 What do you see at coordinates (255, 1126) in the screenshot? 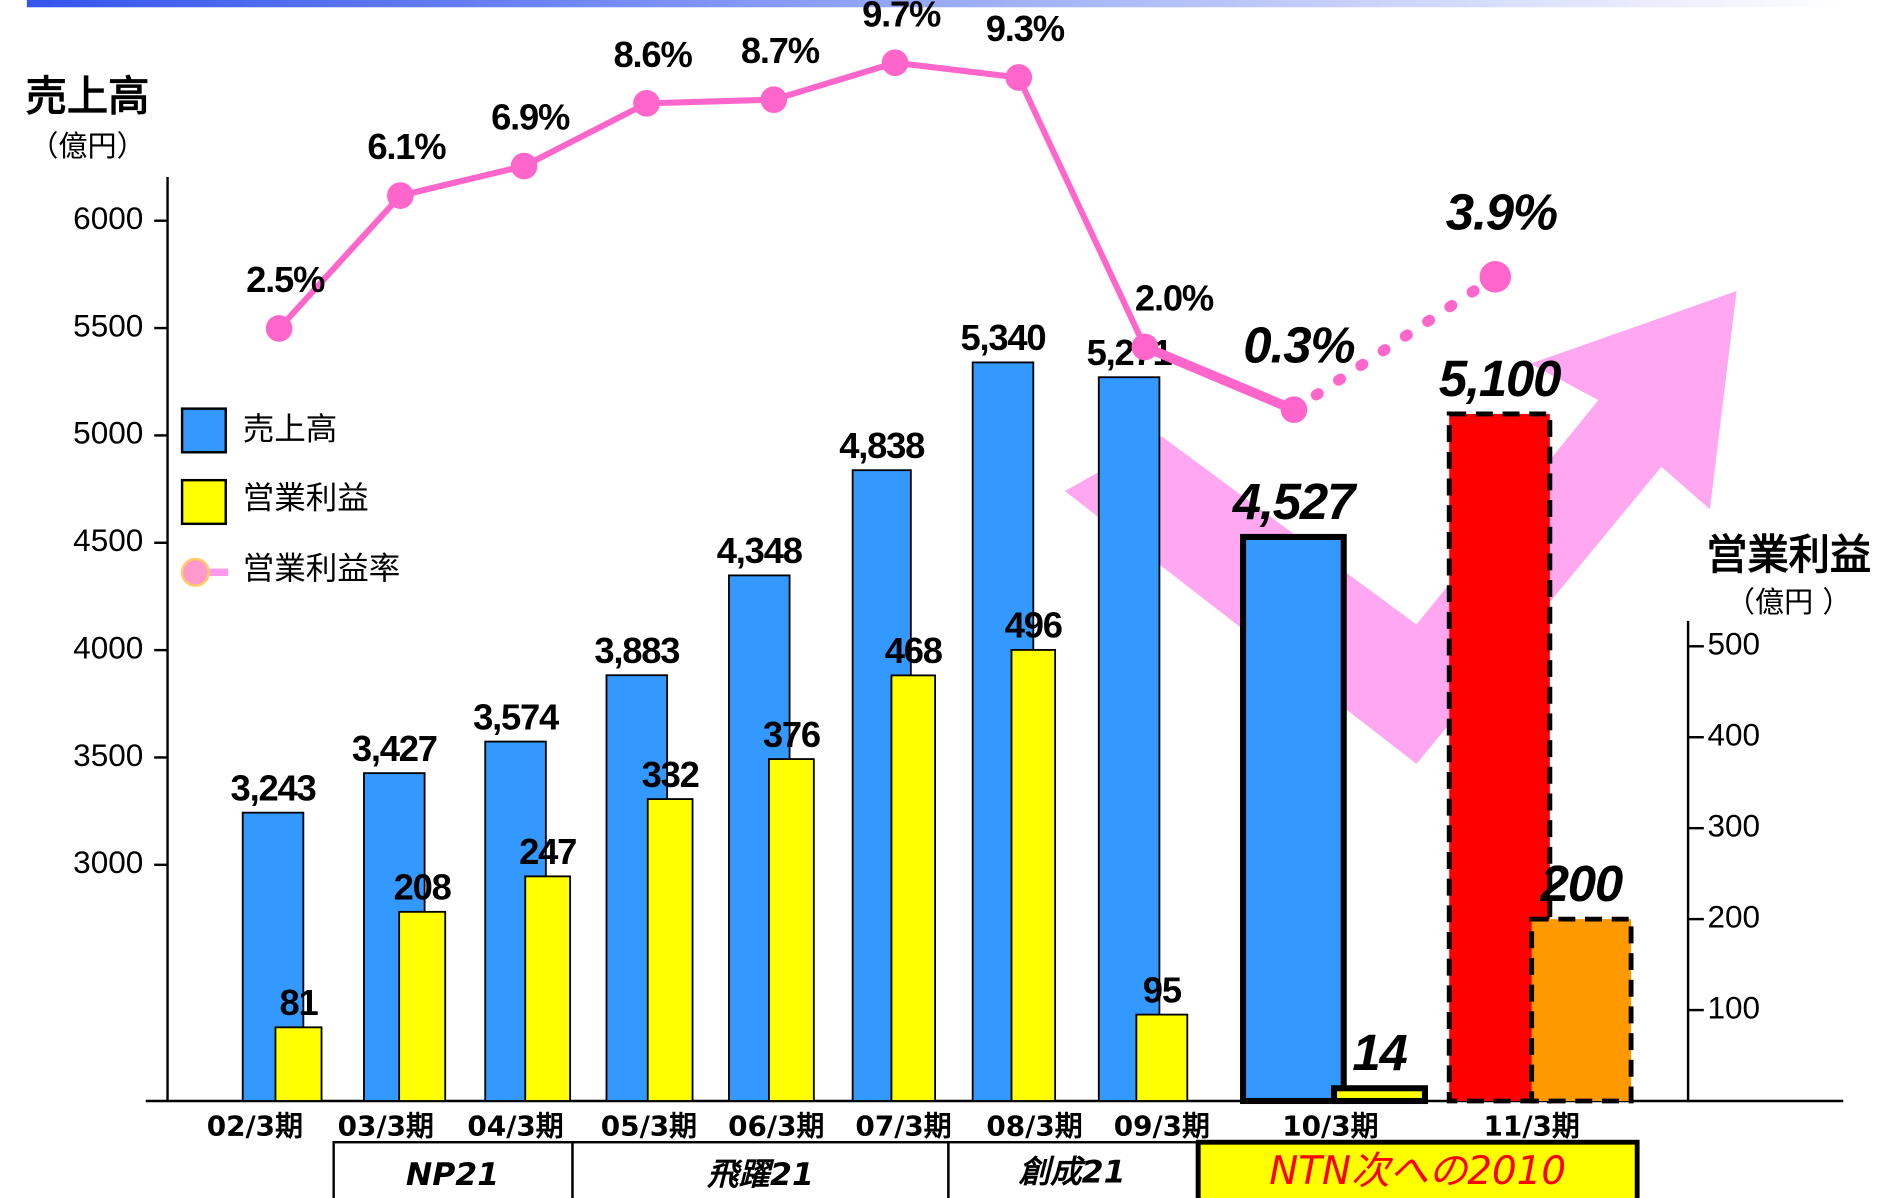
I see `x-tick-label: 02/3期` at bounding box center [255, 1126].